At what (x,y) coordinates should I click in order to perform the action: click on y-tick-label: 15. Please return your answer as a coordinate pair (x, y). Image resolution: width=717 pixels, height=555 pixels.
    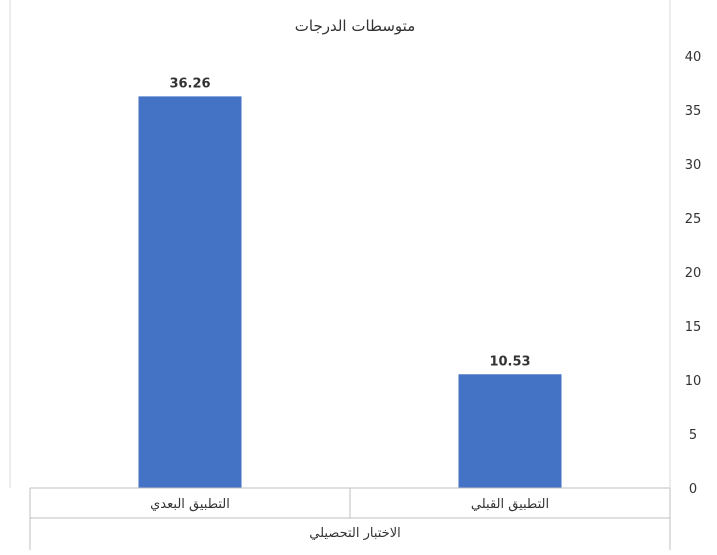
    Looking at the image, I should click on (693, 327).